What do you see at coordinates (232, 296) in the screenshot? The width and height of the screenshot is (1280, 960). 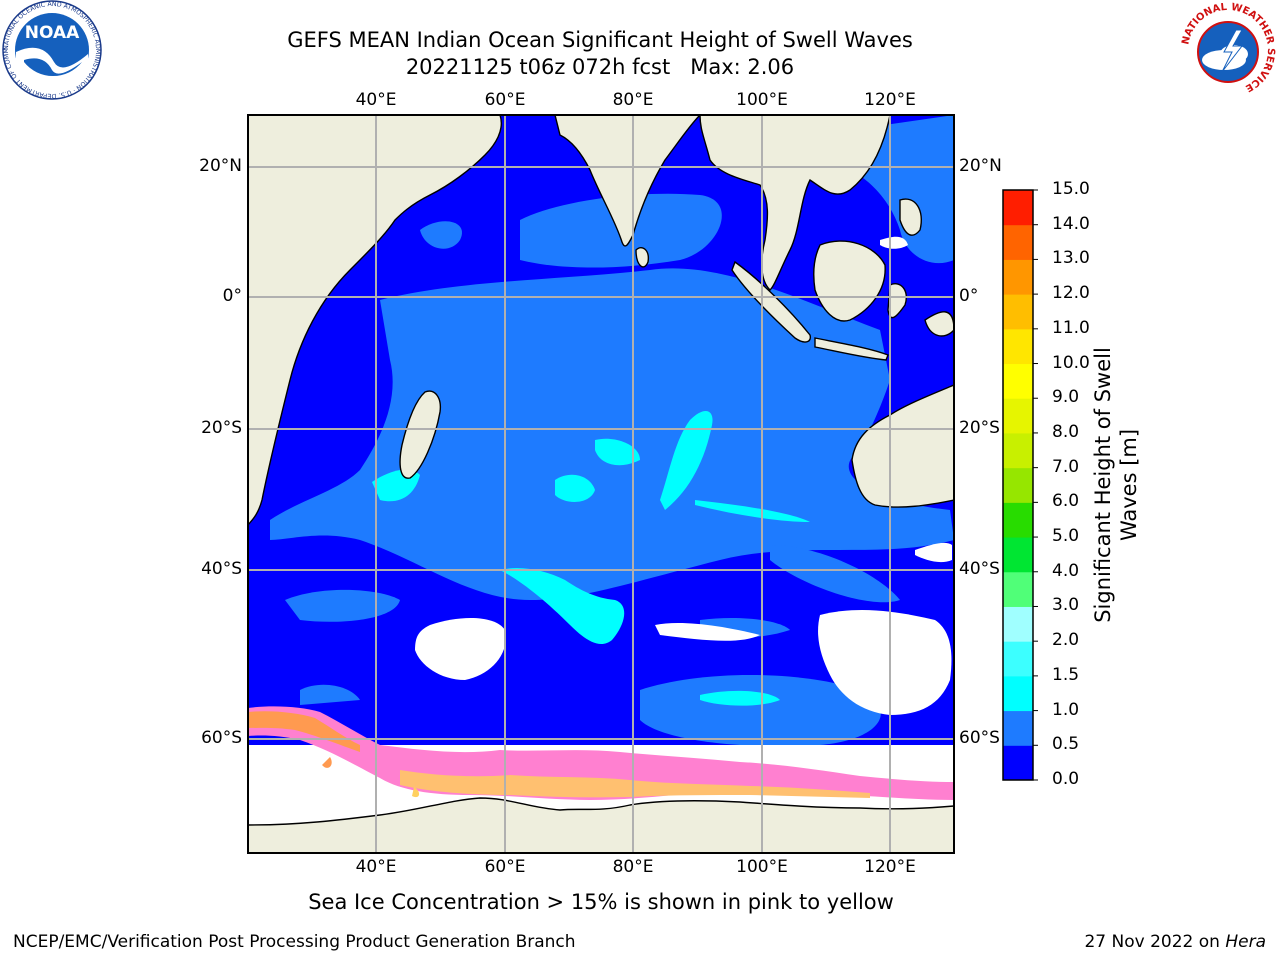 I see `lat-label-left: 0°` at bounding box center [232, 296].